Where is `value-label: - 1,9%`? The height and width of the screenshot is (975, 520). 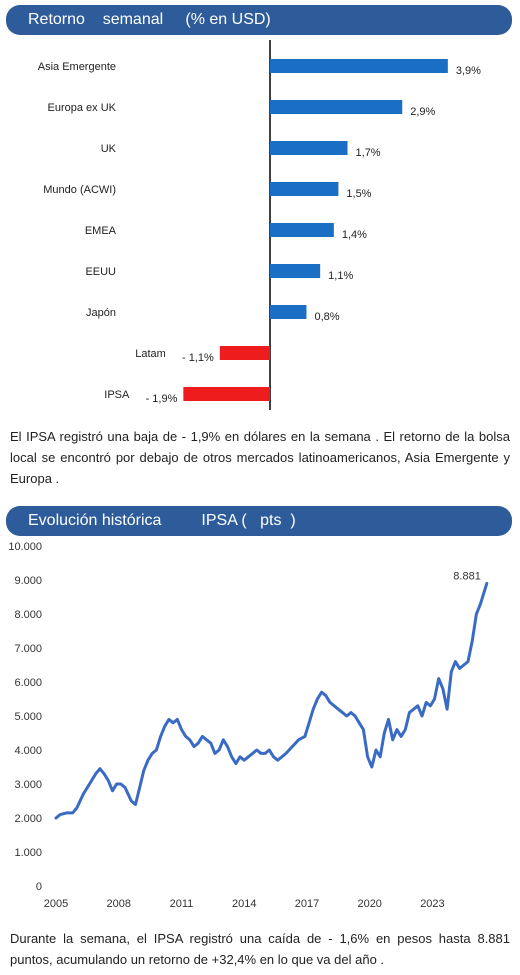 value-label: - 1,9% is located at coordinates (162, 399).